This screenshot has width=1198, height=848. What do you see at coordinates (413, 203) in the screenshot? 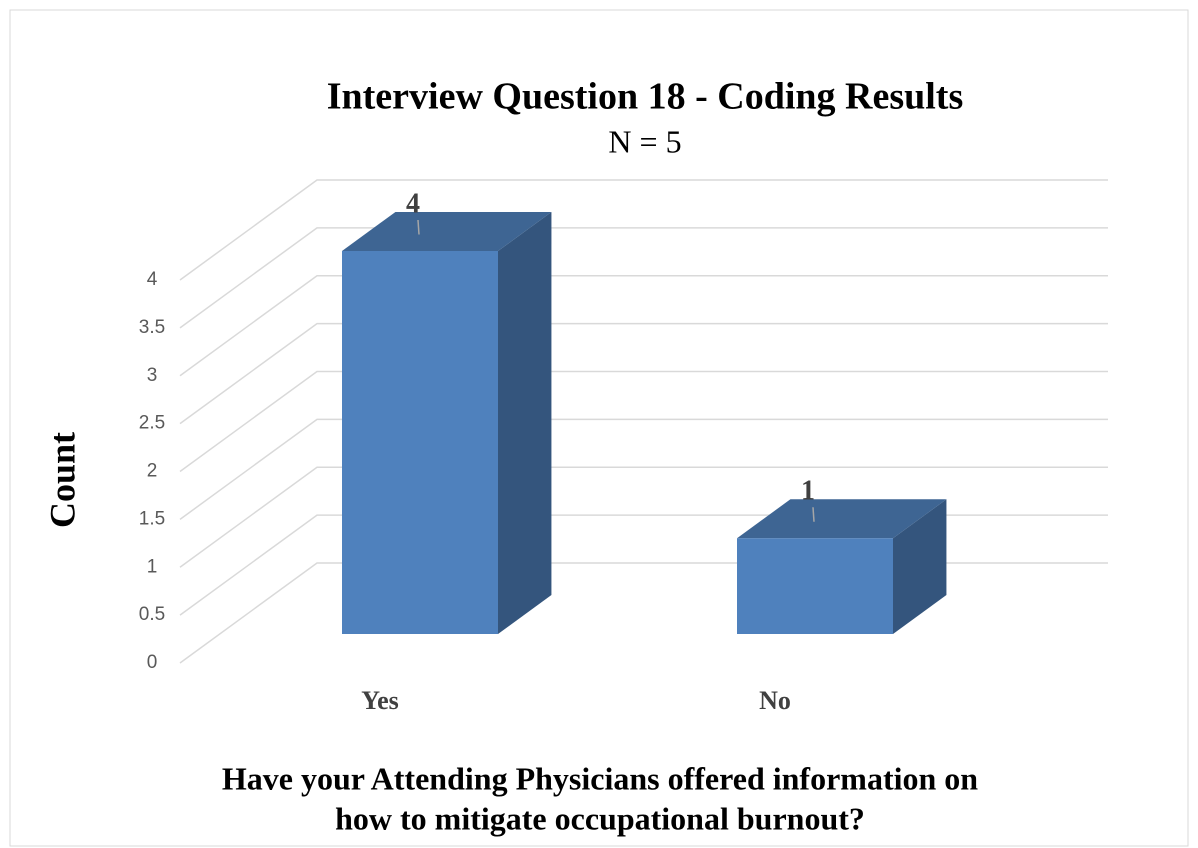
I see `data-label: 4` at bounding box center [413, 203].